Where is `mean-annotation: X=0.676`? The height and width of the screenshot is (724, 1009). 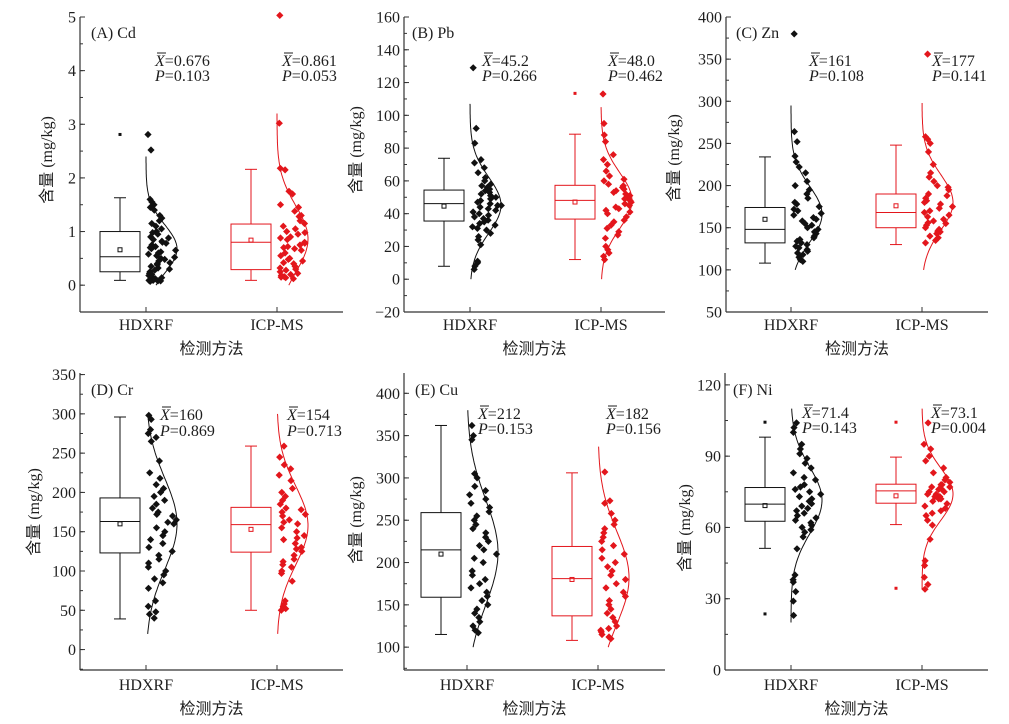
mean-annotation: X=0.676 is located at coordinates (182, 61).